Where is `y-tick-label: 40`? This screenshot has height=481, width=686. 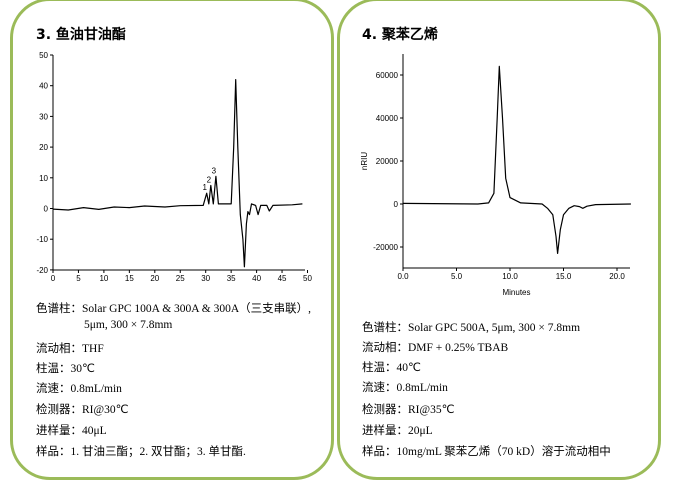
y-tick-label: 40 is located at coordinates (43, 86).